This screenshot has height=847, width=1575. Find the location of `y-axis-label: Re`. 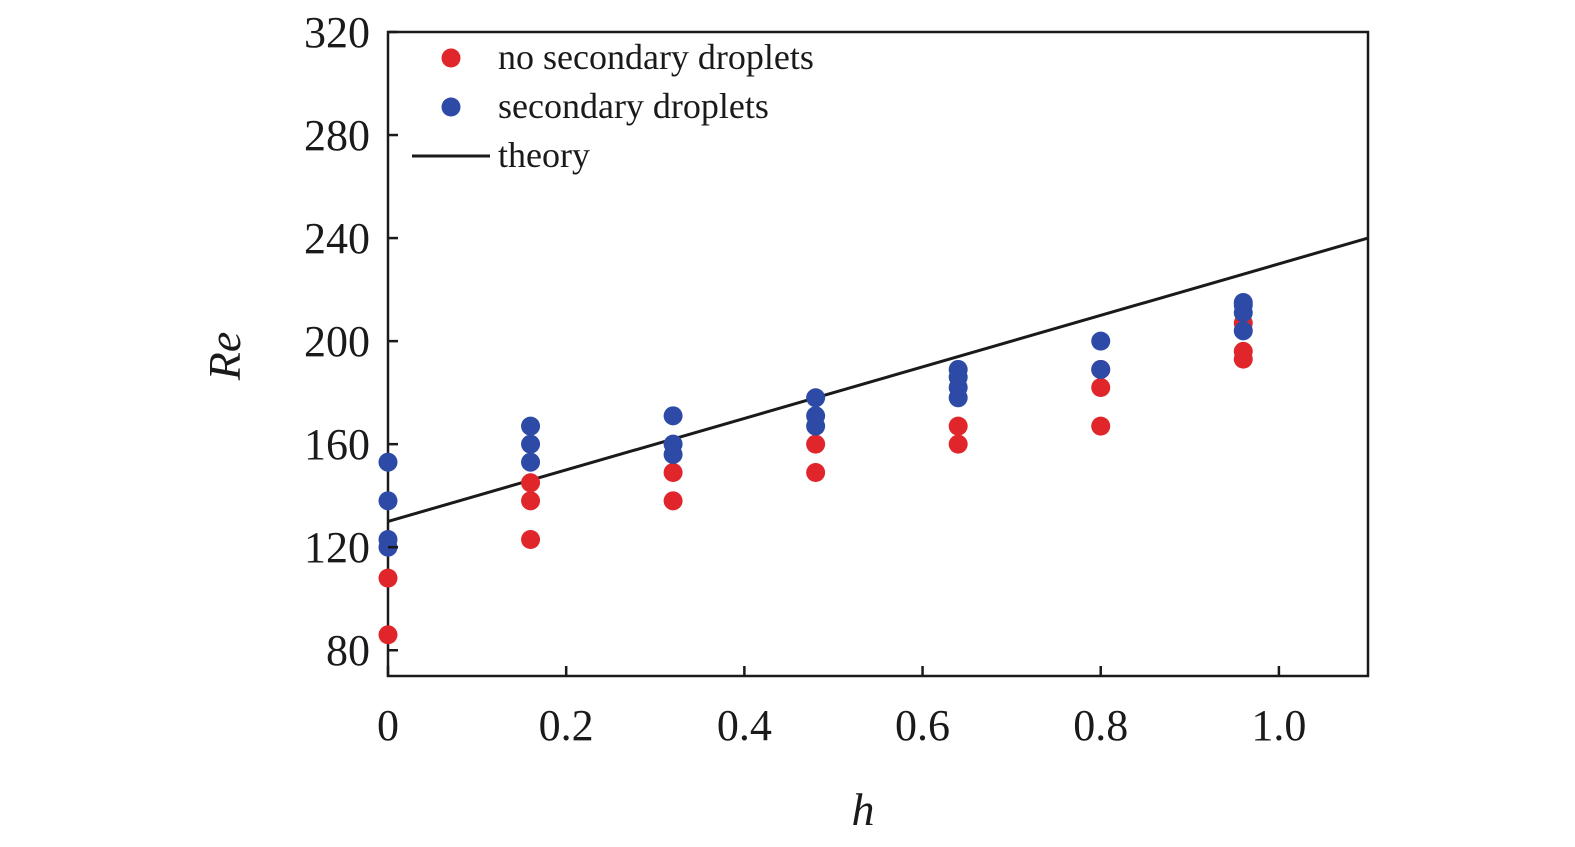

y-axis-label: Re is located at coordinates (224, 357).